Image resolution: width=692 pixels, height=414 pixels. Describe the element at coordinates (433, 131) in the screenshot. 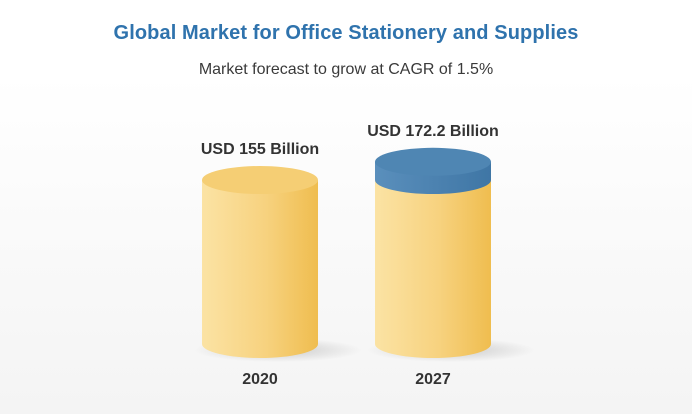

I see `data-label-2027: USD 172.2 Billion` at that location.